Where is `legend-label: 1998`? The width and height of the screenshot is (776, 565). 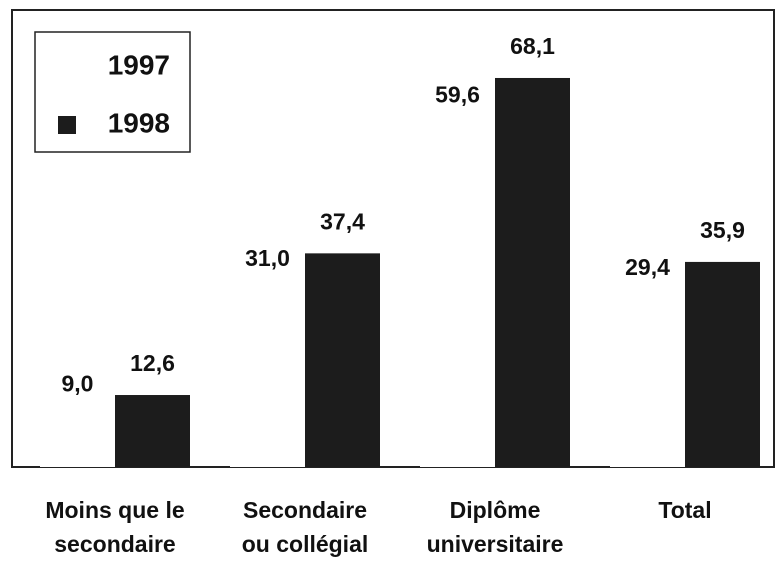 legend-label: 1998 is located at coordinates (139, 122).